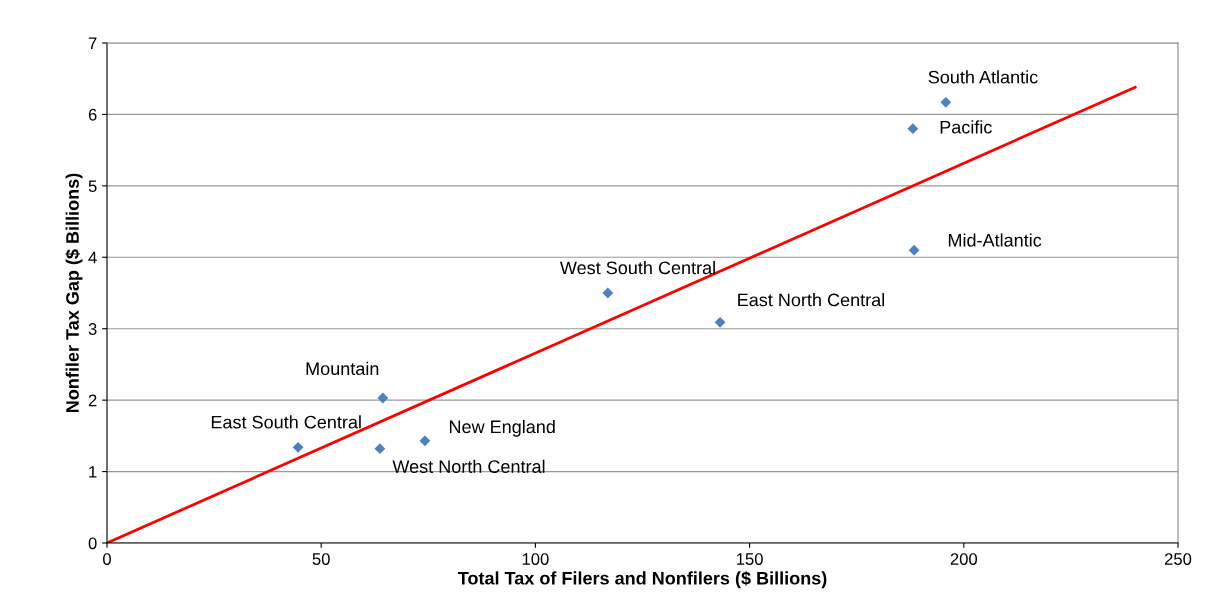 The height and width of the screenshot is (600, 1209). I want to click on x-tick-label: 250, so click(1178, 559).